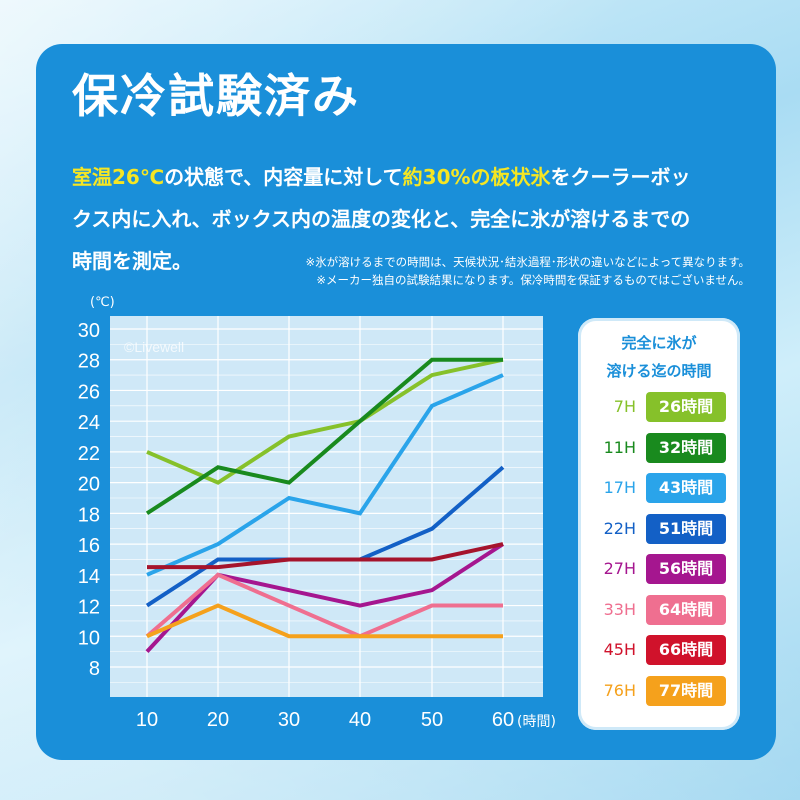 Image resolution: width=800 pixels, height=800 pixels. What do you see at coordinates (620, 177) in the screenshot?
I see `description-text: をクーラーボッ` at bounding box center [620, 177].